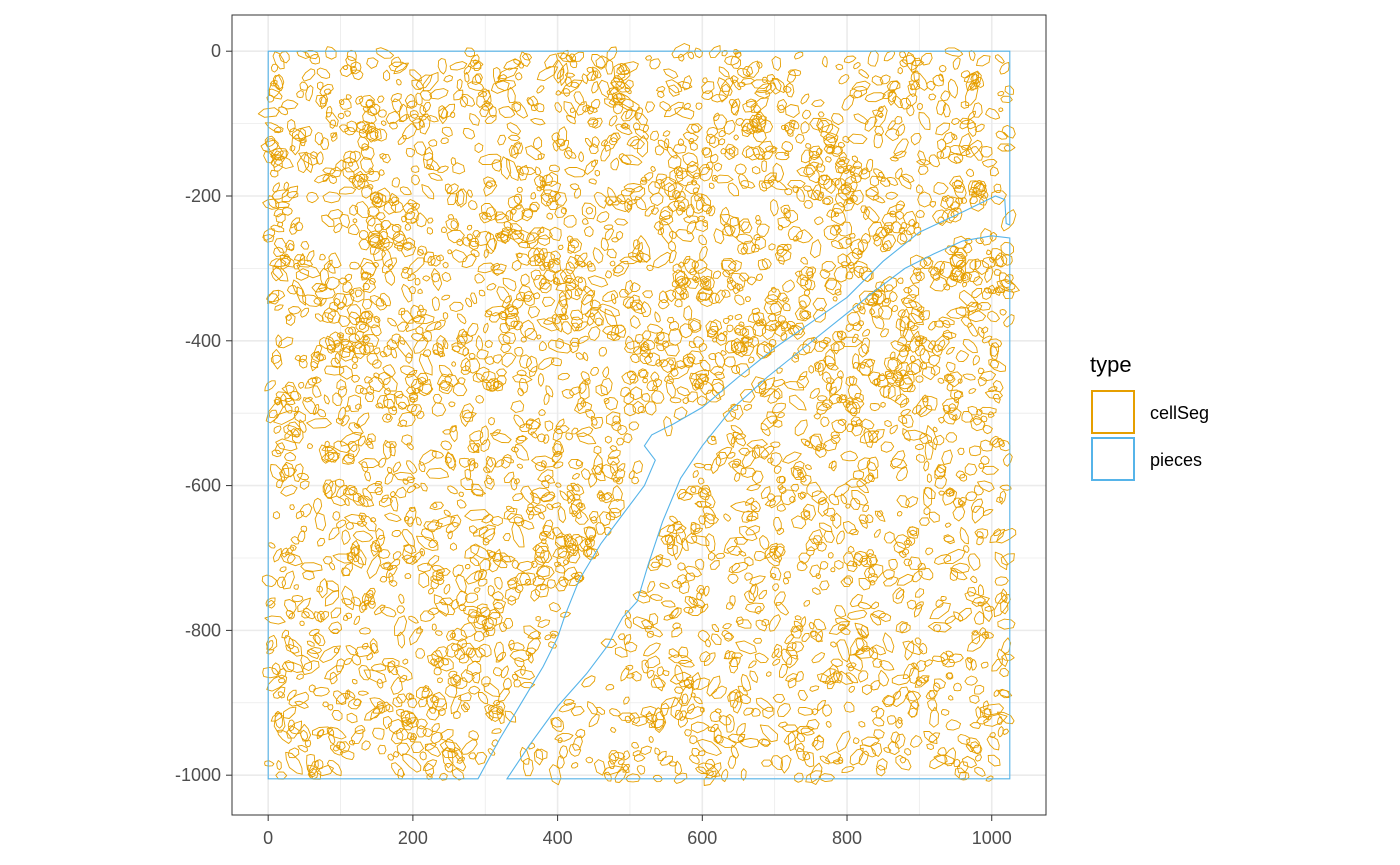 This screenshot has height=865, width=1400. What do you see at coordinates (1113, 459) in the screenshot?
I see `legend-key-pieces` at bounding box center [1113, 459].